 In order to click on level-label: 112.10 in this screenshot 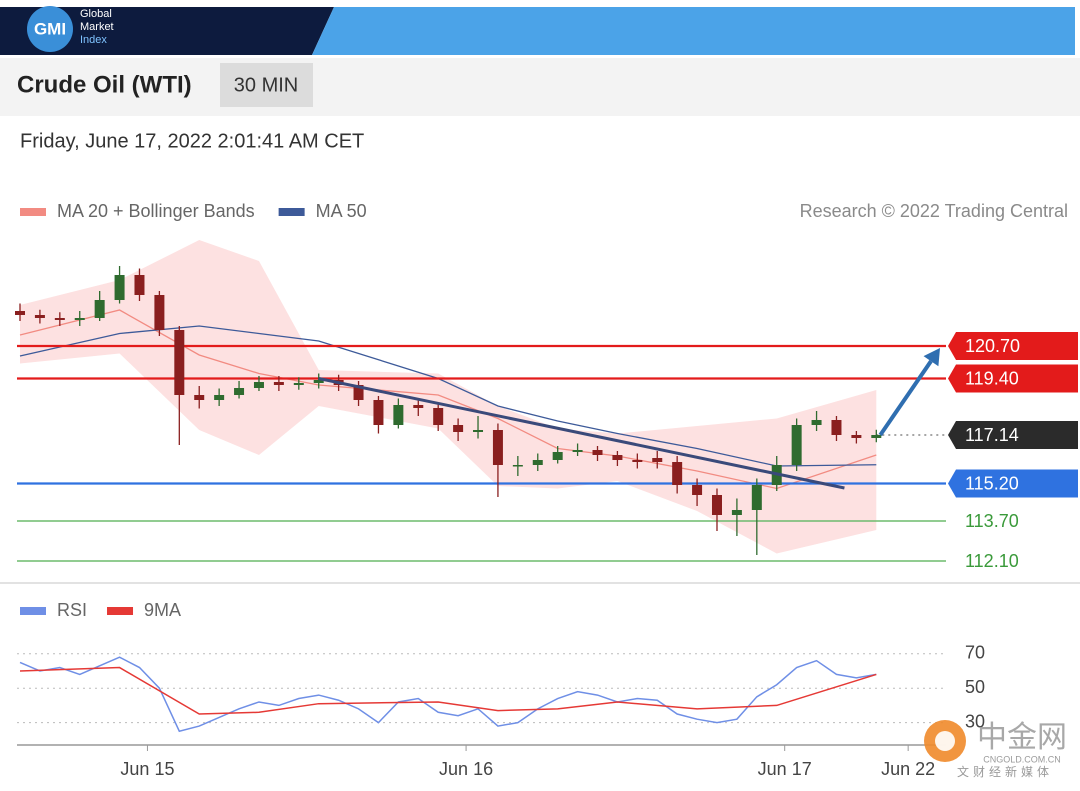, I will do `click(992, 561)`.